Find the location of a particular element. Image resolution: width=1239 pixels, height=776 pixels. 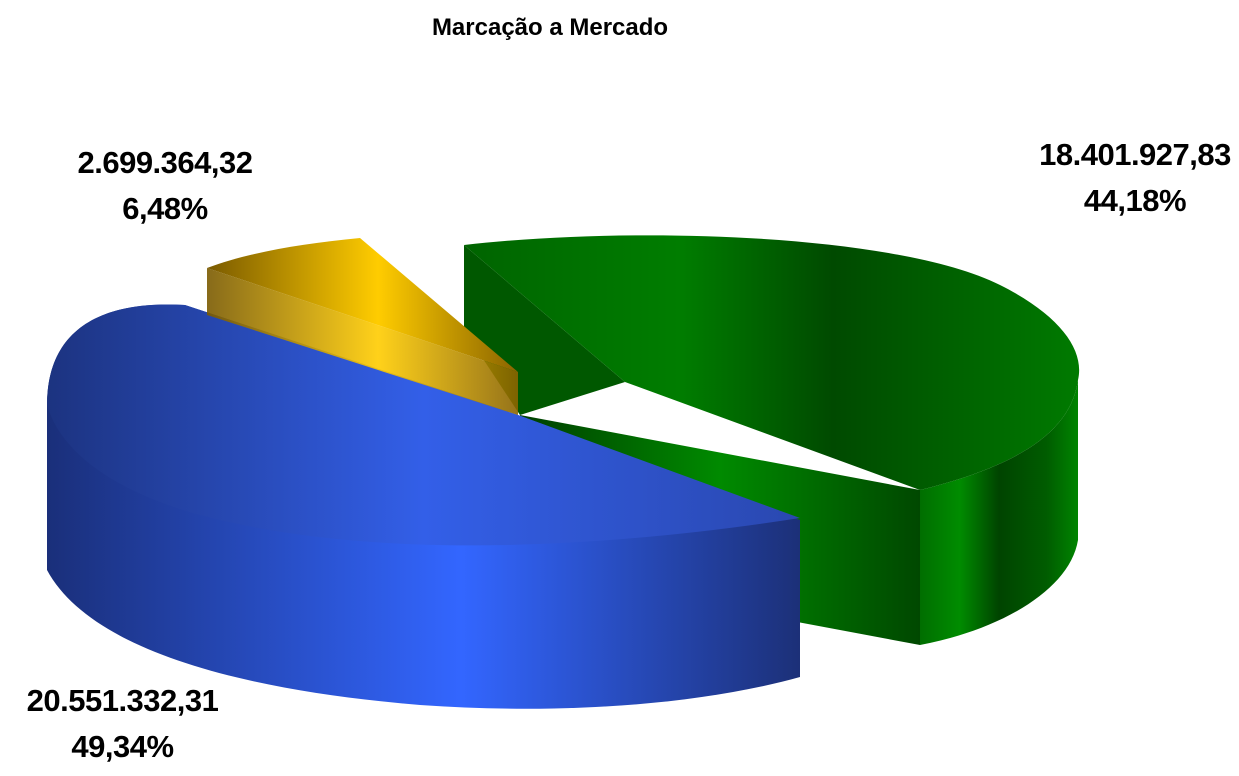

label-gold-percent: 6,48% is located at coordinates (165, 208).